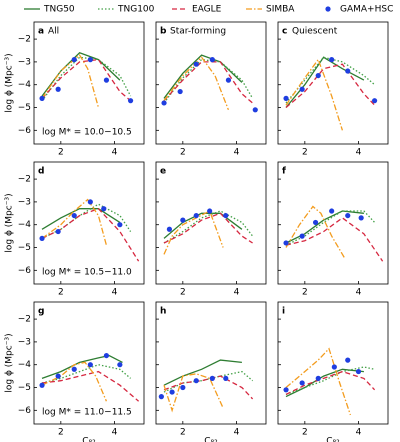 This screenshot has height=442, width=400. What do you see at coordinates (163, 312) in the screenshot?
I see `panel-label: h` at bounding box center [163, 312].